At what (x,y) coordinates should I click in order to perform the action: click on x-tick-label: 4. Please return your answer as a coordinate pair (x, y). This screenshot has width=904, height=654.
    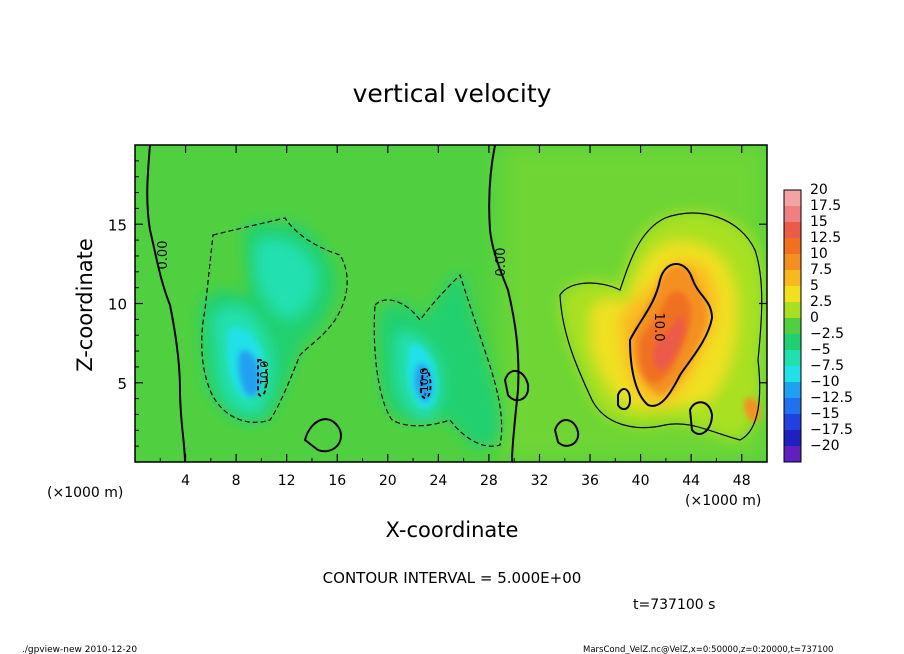
    Looking at the image, I should click on (185, 481).